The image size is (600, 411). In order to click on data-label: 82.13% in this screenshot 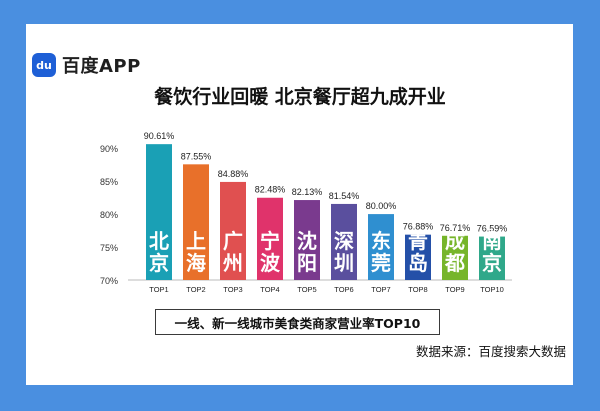, I will do `click(307, 192)`.